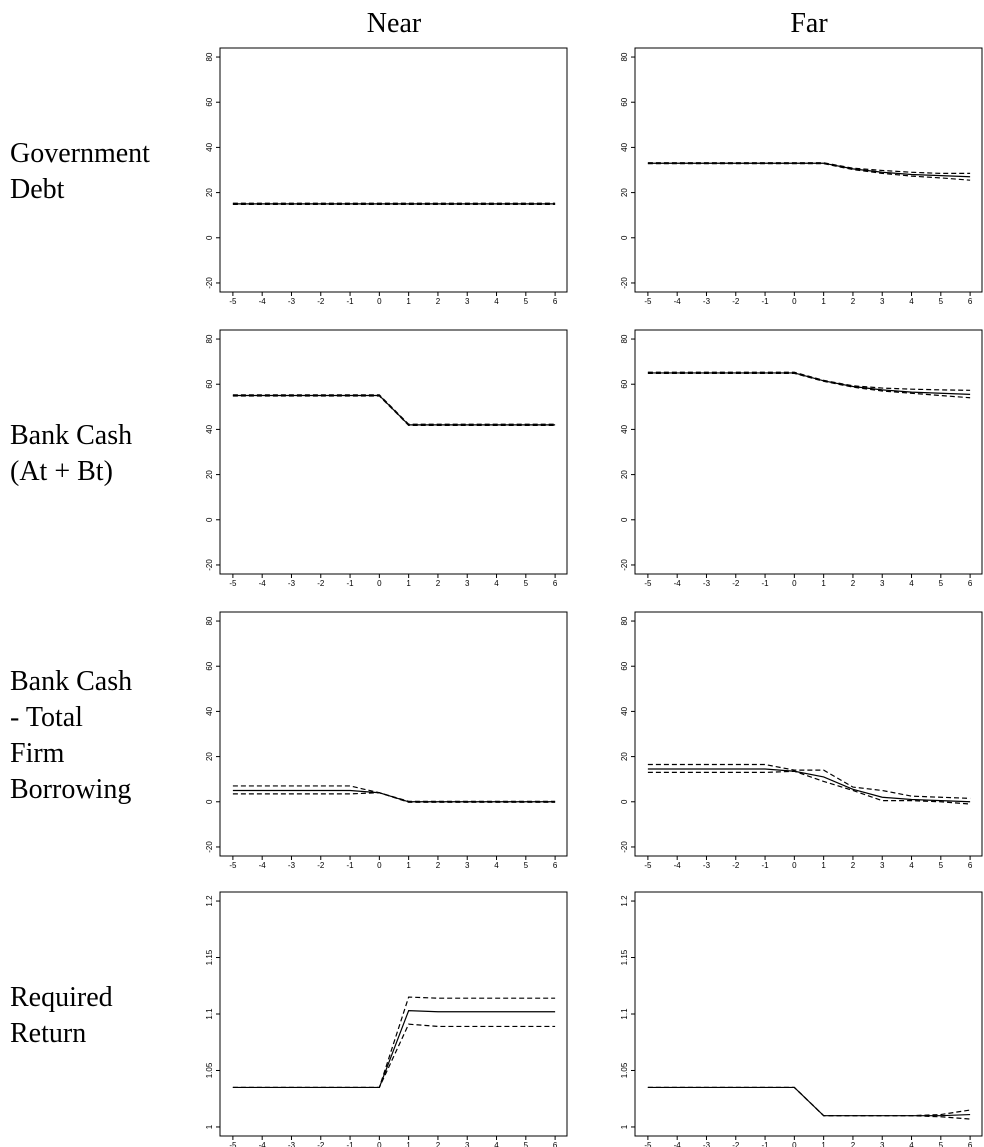  What do you see at coordinates (209, 957) in the screenshot?
I see `y-tick-label: 1.15` at bounding box center [209, 957].